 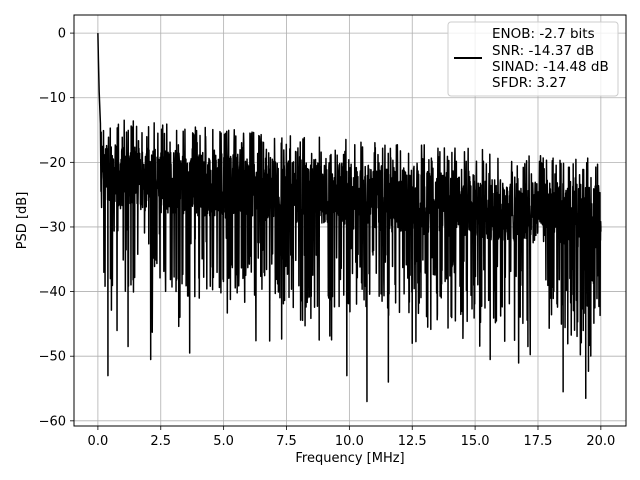 I want to click on x-axis-label: Frequency [MHz], so click(x=349, y=458).